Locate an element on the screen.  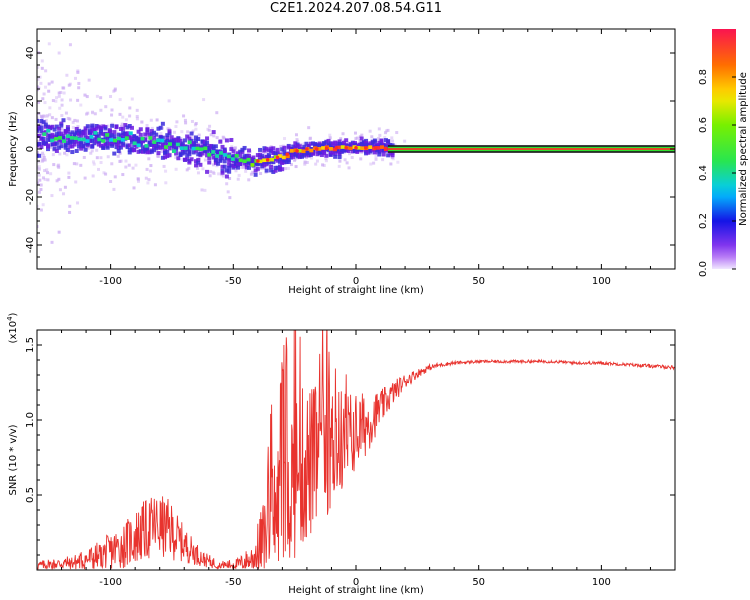
x-tick-label: -100 is located at coordinates (110, 281).